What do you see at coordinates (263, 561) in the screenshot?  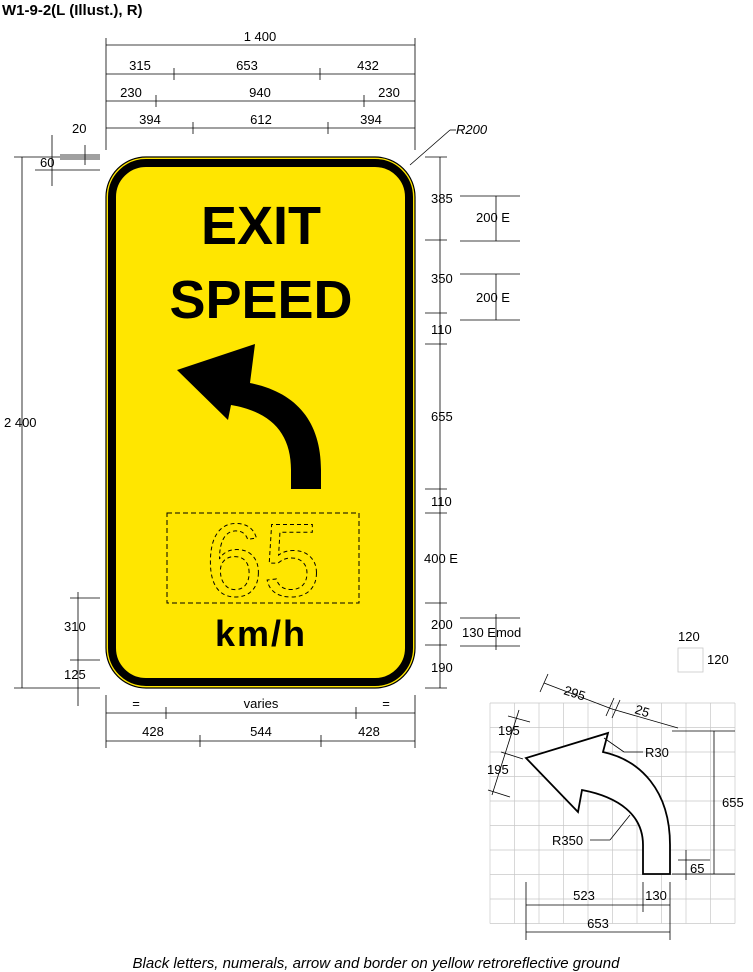 I see `speed-value: 65` at bounding box center [263, 561].